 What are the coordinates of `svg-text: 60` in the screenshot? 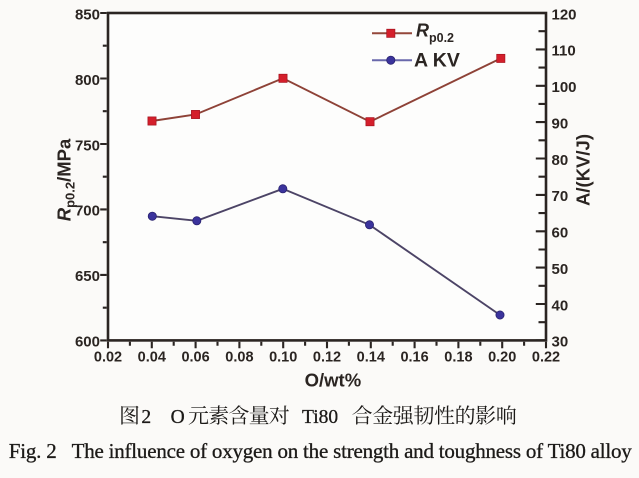 It's located at (560, 233).